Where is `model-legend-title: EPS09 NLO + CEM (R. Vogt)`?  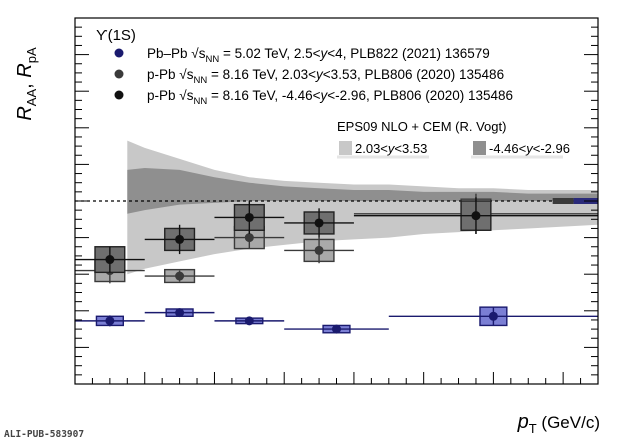 model-legend-title: EPS09 NLO + CEM (R. Vogt) is located at coordinates (421, 126).